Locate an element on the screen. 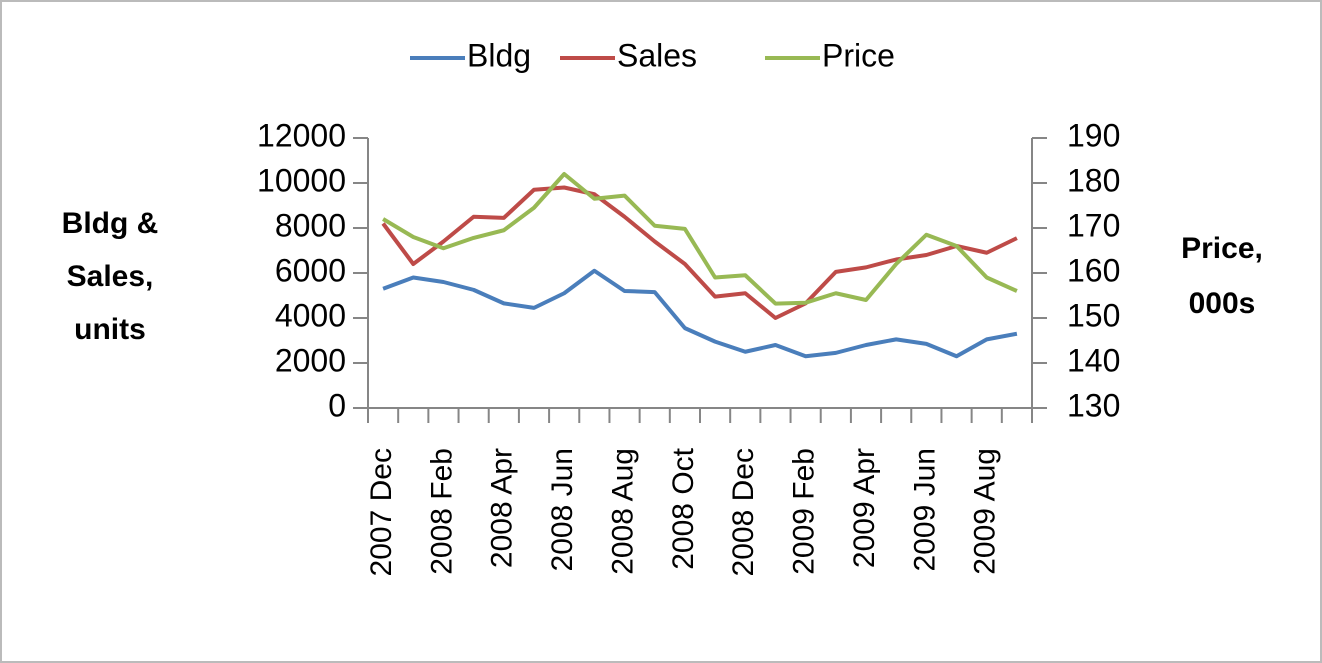 This screenshot has width=1322, height=663. y-tick-label: 0 is located at coordinates (337, 405).